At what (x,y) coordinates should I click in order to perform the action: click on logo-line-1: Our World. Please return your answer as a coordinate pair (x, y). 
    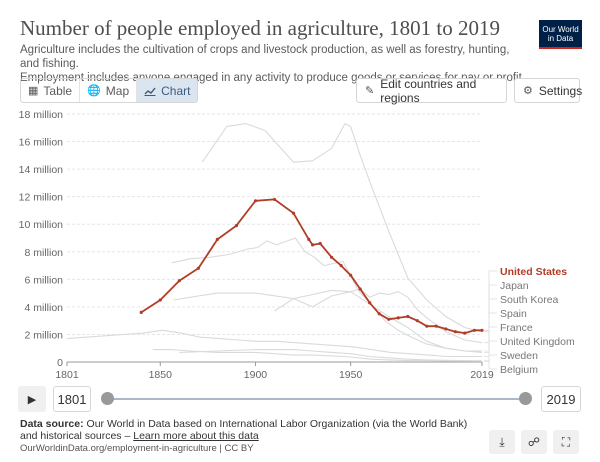
    Looking at the image, I should click on (560, 29).